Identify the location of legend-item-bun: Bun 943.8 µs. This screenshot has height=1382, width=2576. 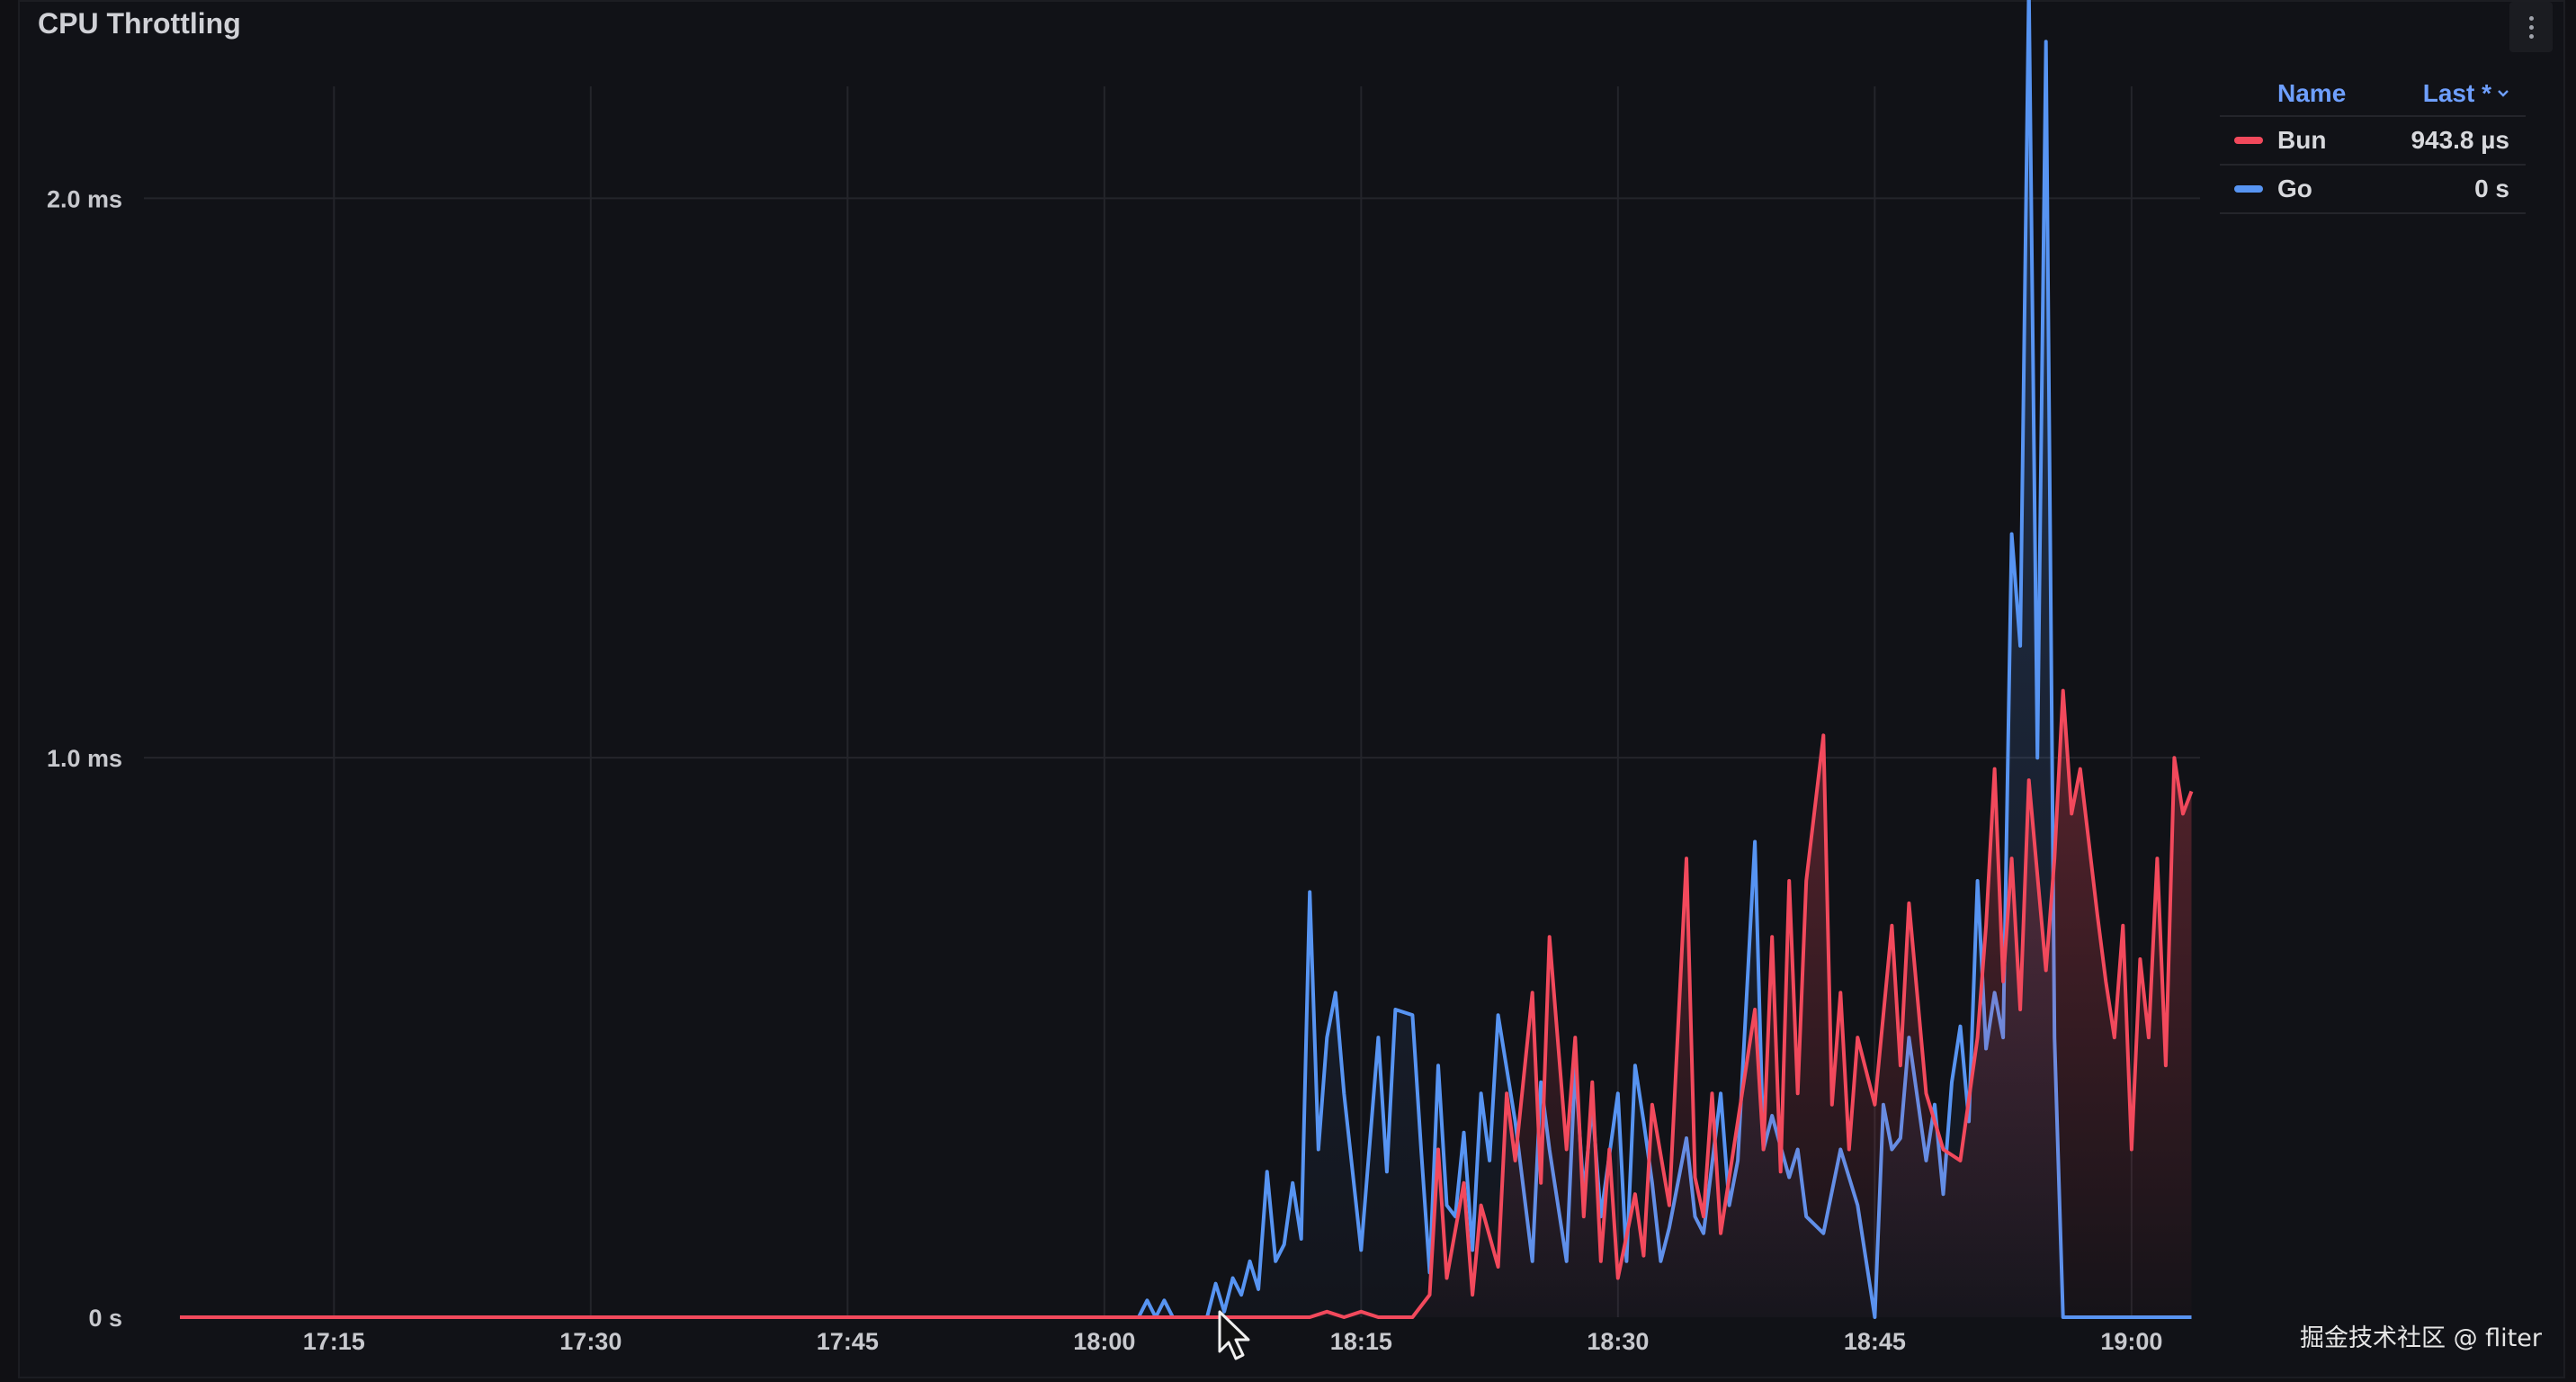
(2373, 142).